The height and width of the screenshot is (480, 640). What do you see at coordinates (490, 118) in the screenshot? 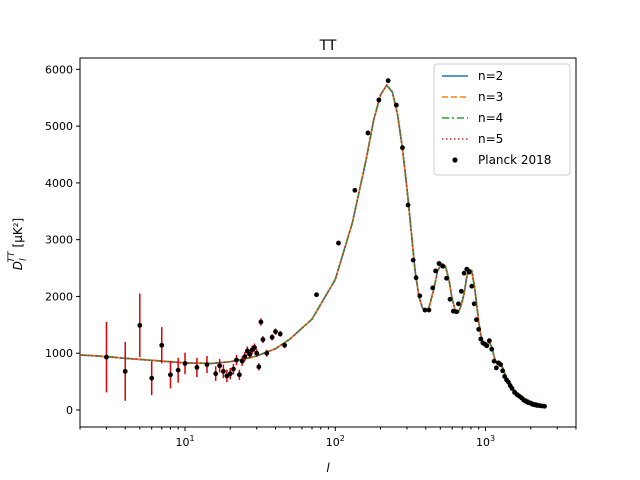
I see `legend-label: n=4` at bounding box center [490, 118].